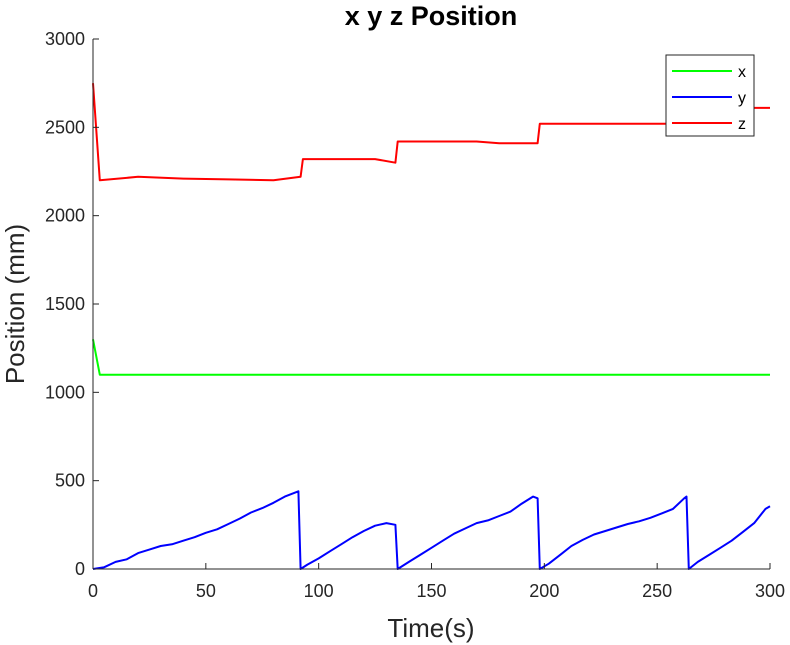  I want to click on legend-label-x: x, so click(742, 72).